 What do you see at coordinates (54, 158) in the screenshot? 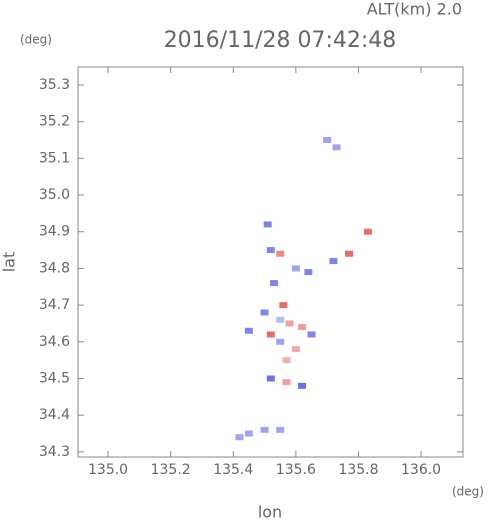
I see `y-tick-label: 35.1` at bounding box center [54, 158].